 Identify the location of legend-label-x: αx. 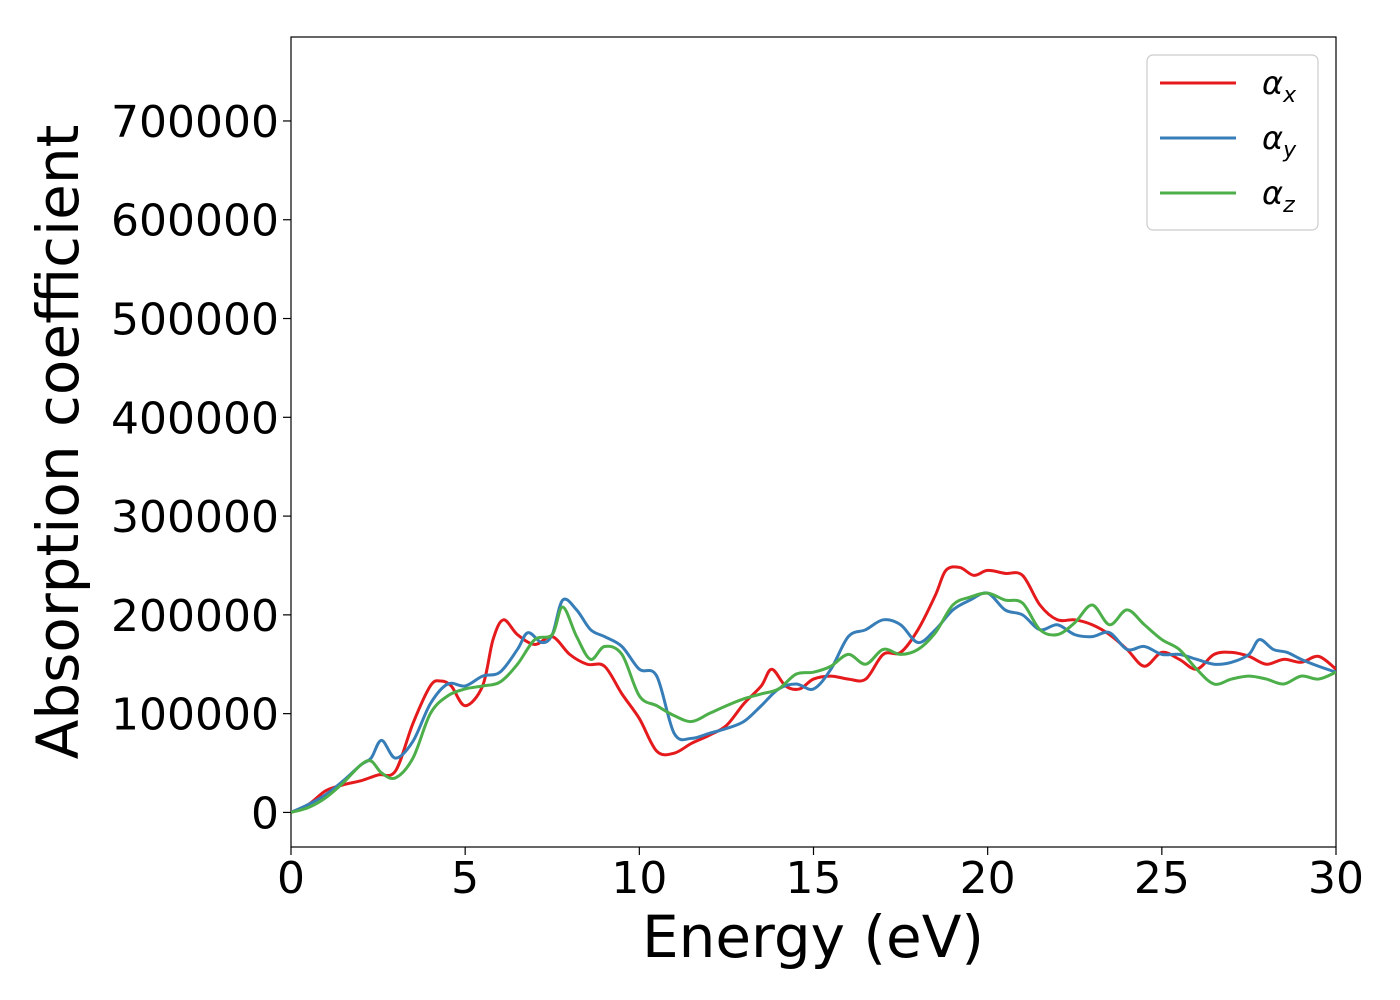
(1279, 86).